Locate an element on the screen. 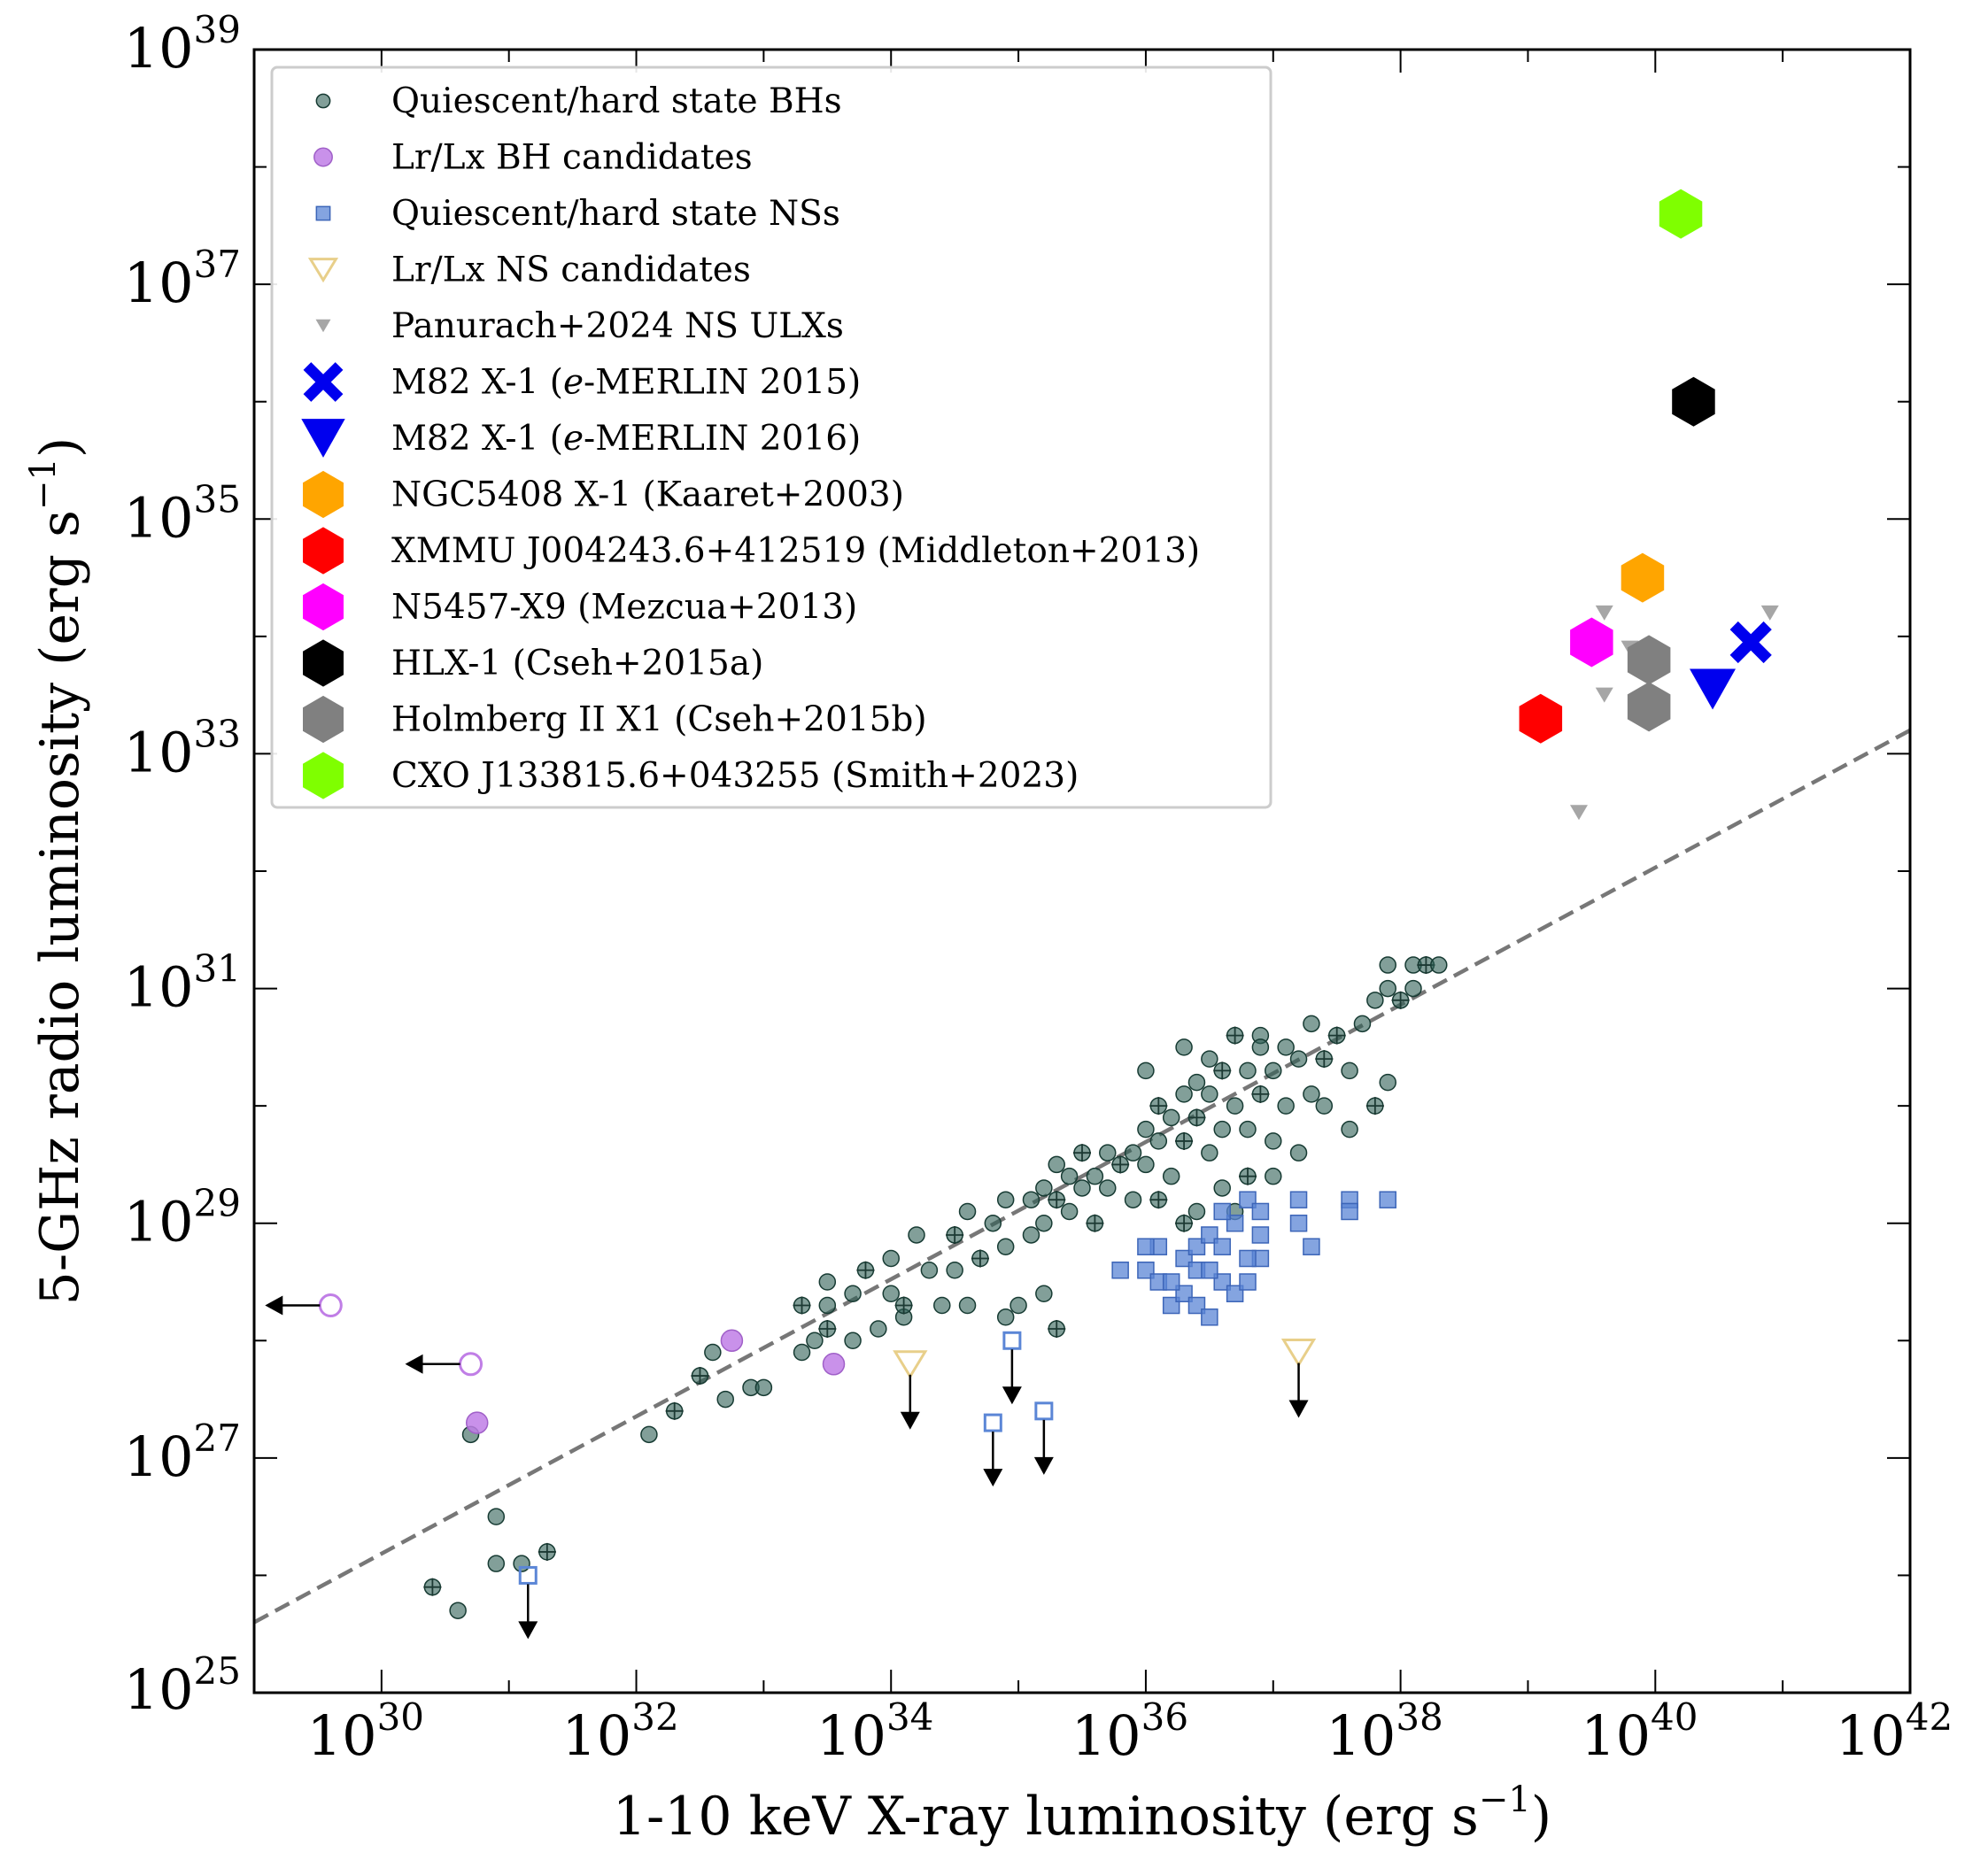 This screenshot has width=1988, height=1868. legend-item: Panurach+2024 NS ULXs is located at coordinates (579, 326).